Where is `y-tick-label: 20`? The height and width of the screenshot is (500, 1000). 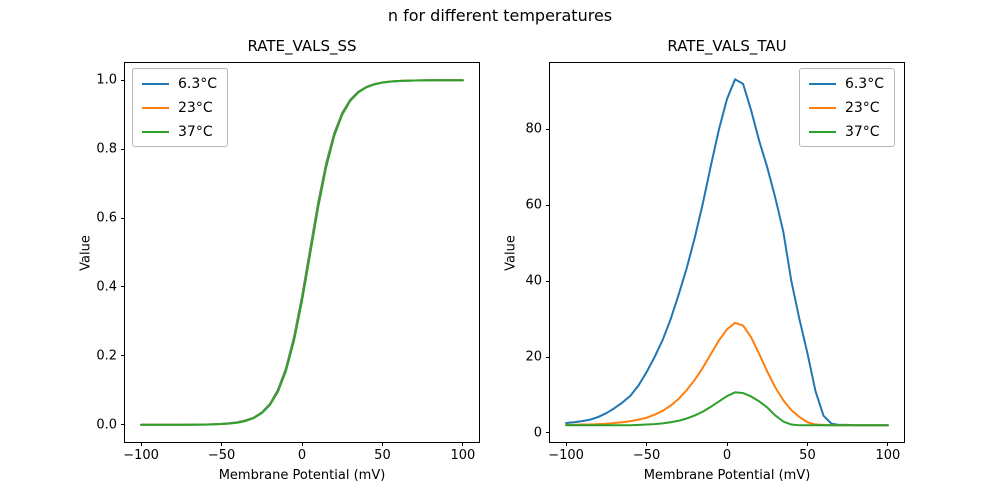 y-tick-label: 20 is located at coordinates (533, 357).